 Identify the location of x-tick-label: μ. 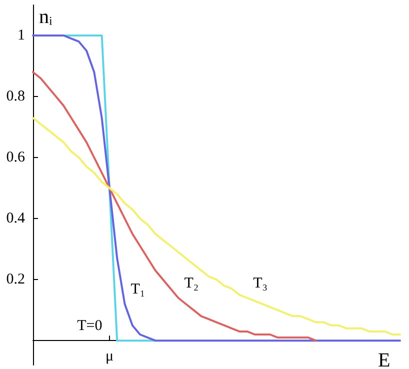
(109, 356).